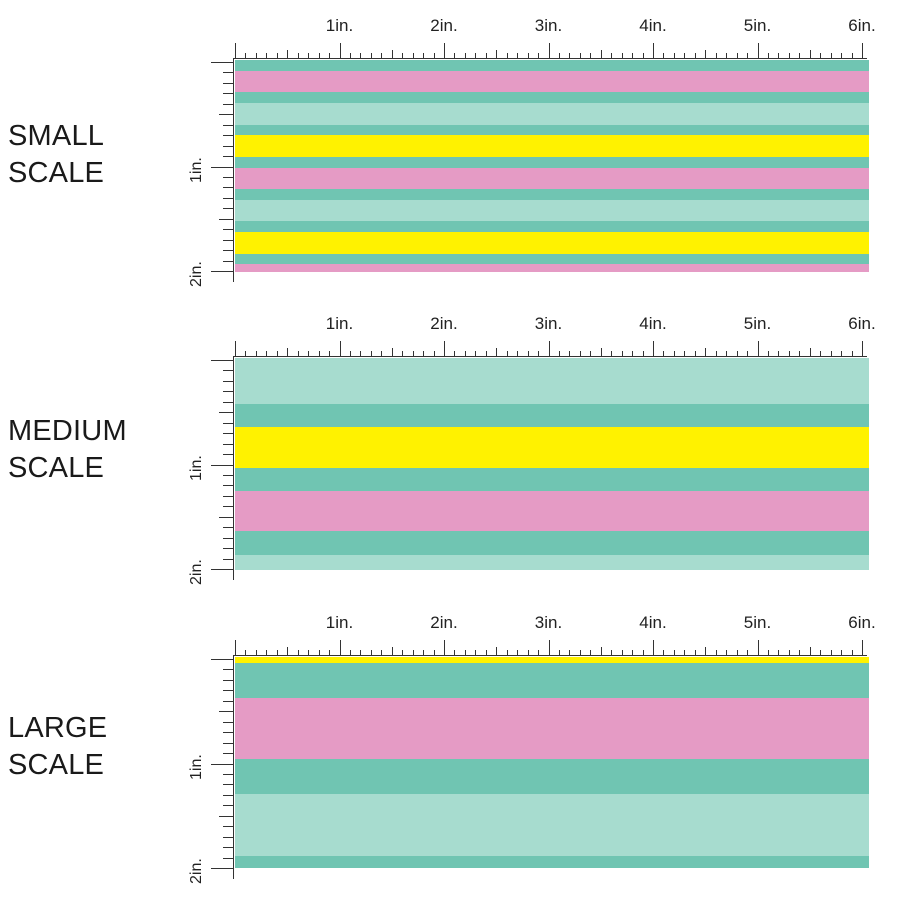  I want to click on ruler-label: 1in., so click(339, 25).